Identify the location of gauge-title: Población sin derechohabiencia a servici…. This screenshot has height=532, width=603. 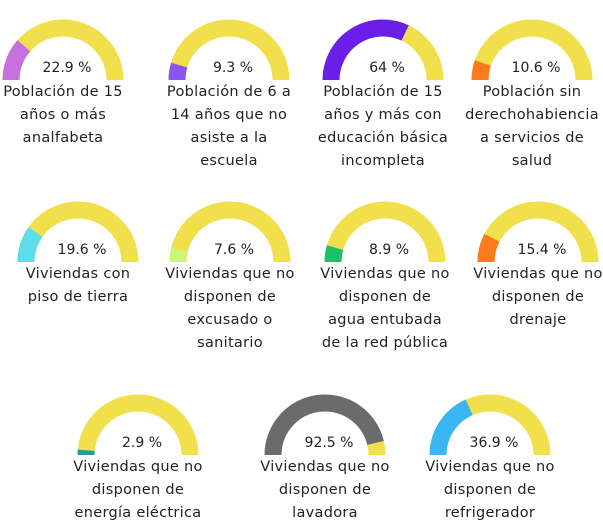
(532, 126).